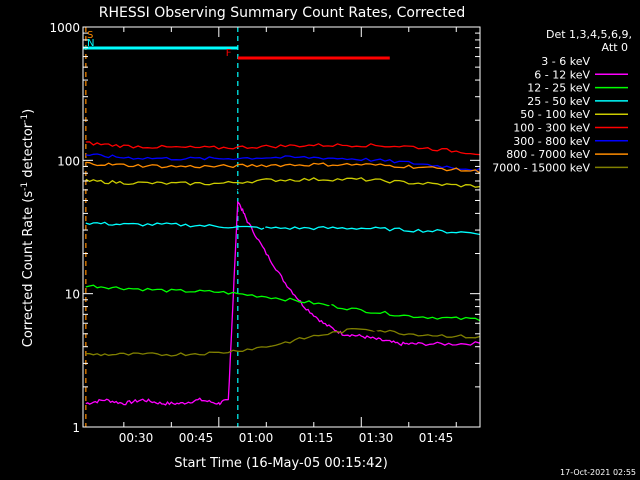  Describe the element at coordinates (555, 114) in the screenshot. I see `legend-label: 50 - 100 keV` at that location.